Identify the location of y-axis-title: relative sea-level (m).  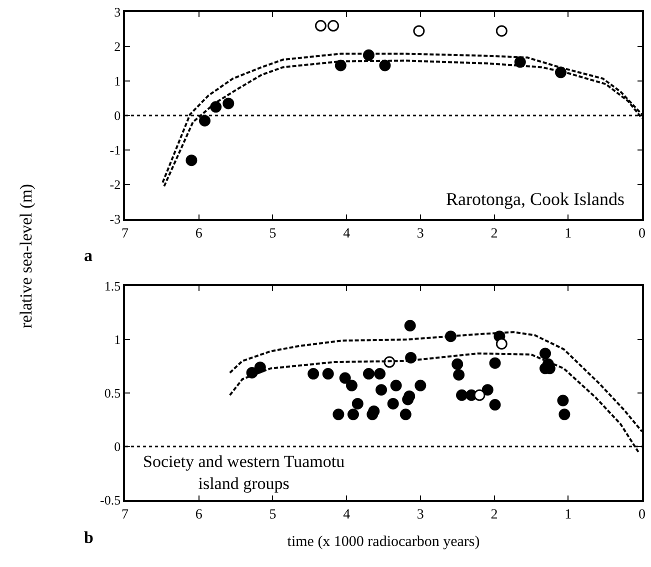
(26, 256).